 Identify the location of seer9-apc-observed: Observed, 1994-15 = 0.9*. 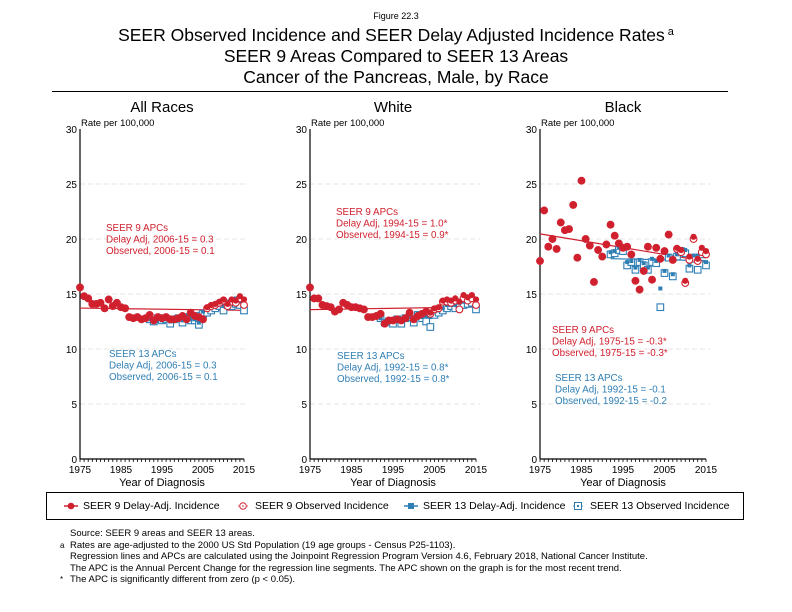
(392, 235).